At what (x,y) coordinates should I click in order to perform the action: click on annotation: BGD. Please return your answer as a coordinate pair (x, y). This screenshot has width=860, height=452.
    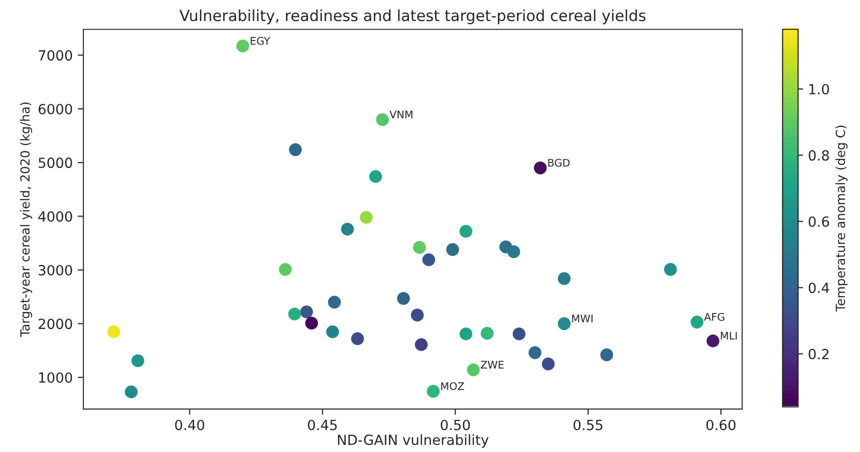
    Looking at the image, I should click on (559, 162).